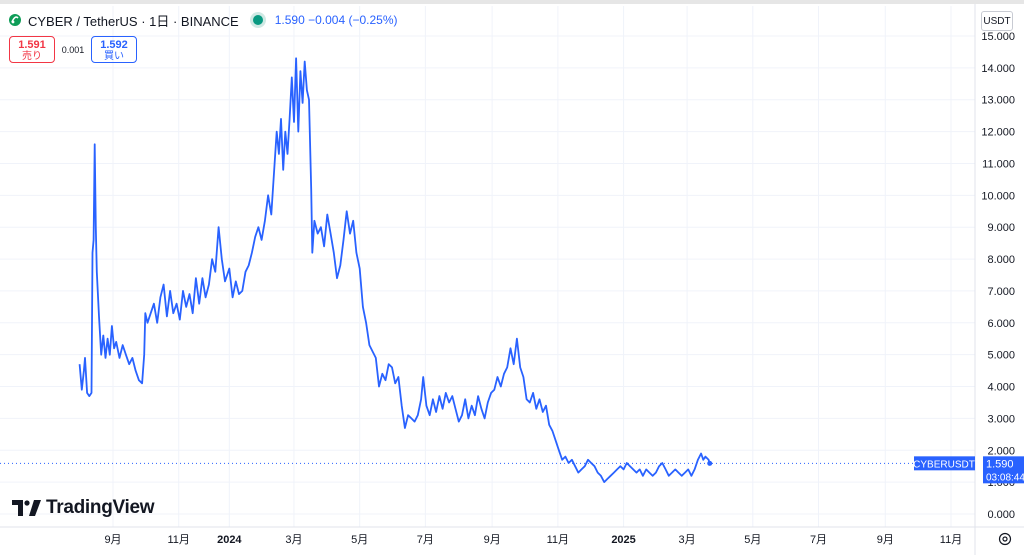 The image size is (1024, 560). I want to click on y-tick-label: 6.000, so click(1001, 324).